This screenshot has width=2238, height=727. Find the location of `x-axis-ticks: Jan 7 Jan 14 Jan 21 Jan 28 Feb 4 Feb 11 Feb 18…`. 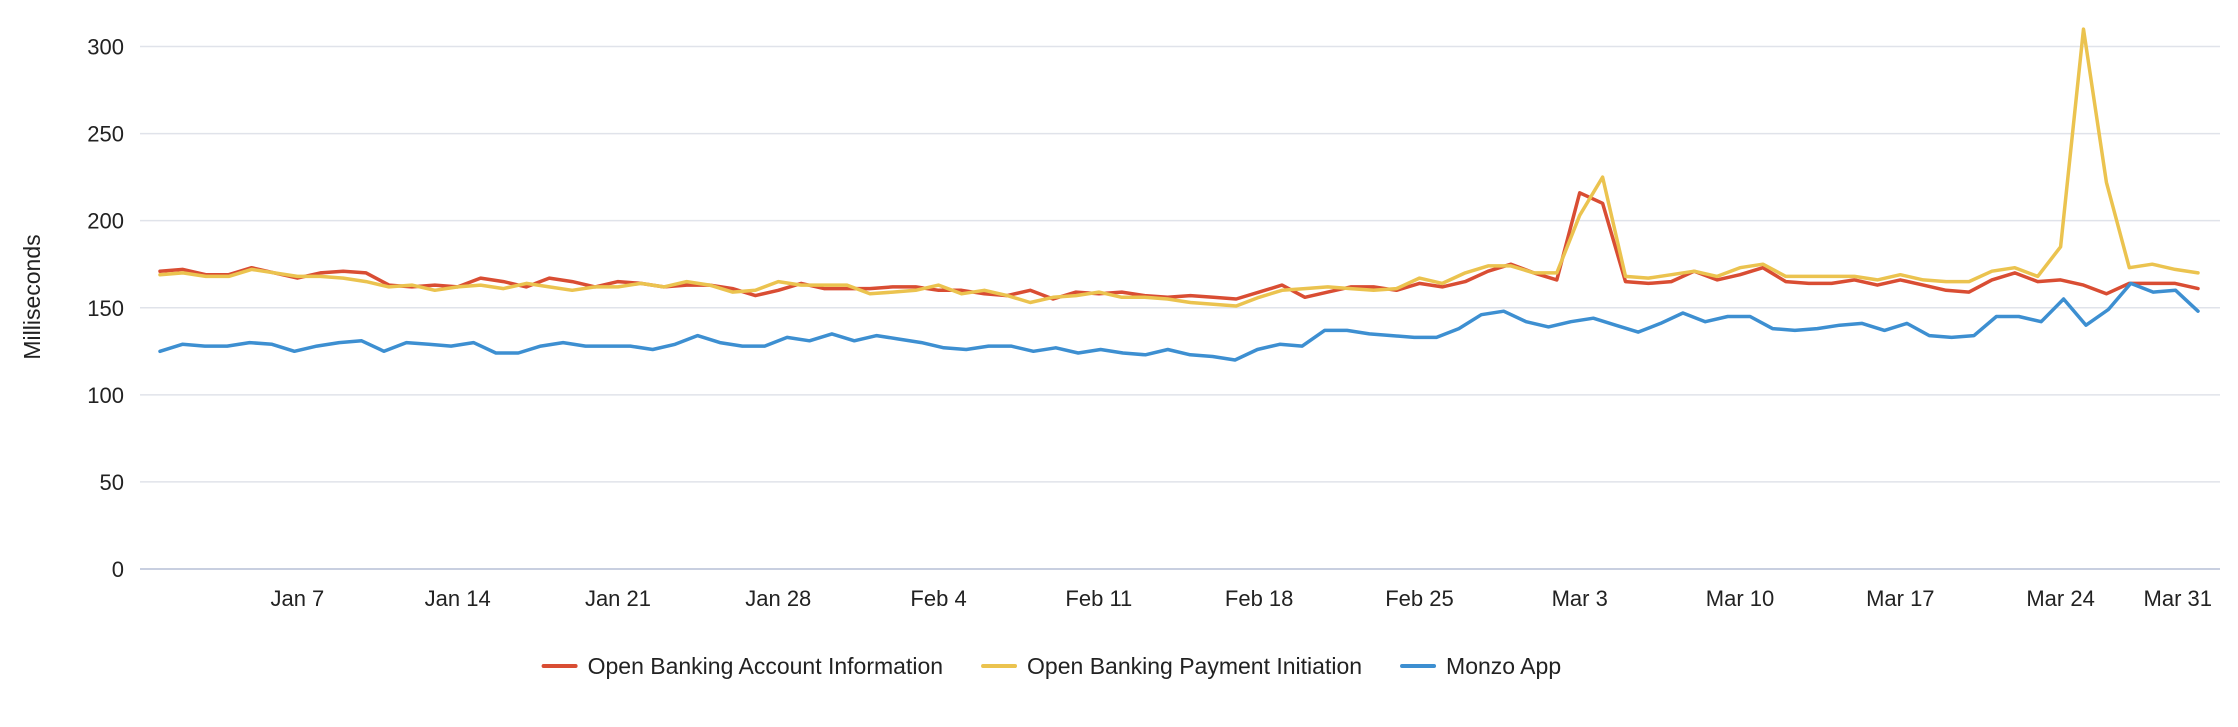

x-axis-ticks: Jan 7 Jan 14 Jan 21 Jan 28 Feb 4 Feb 11 Feb 18… is located at coordinates (1241, 598).